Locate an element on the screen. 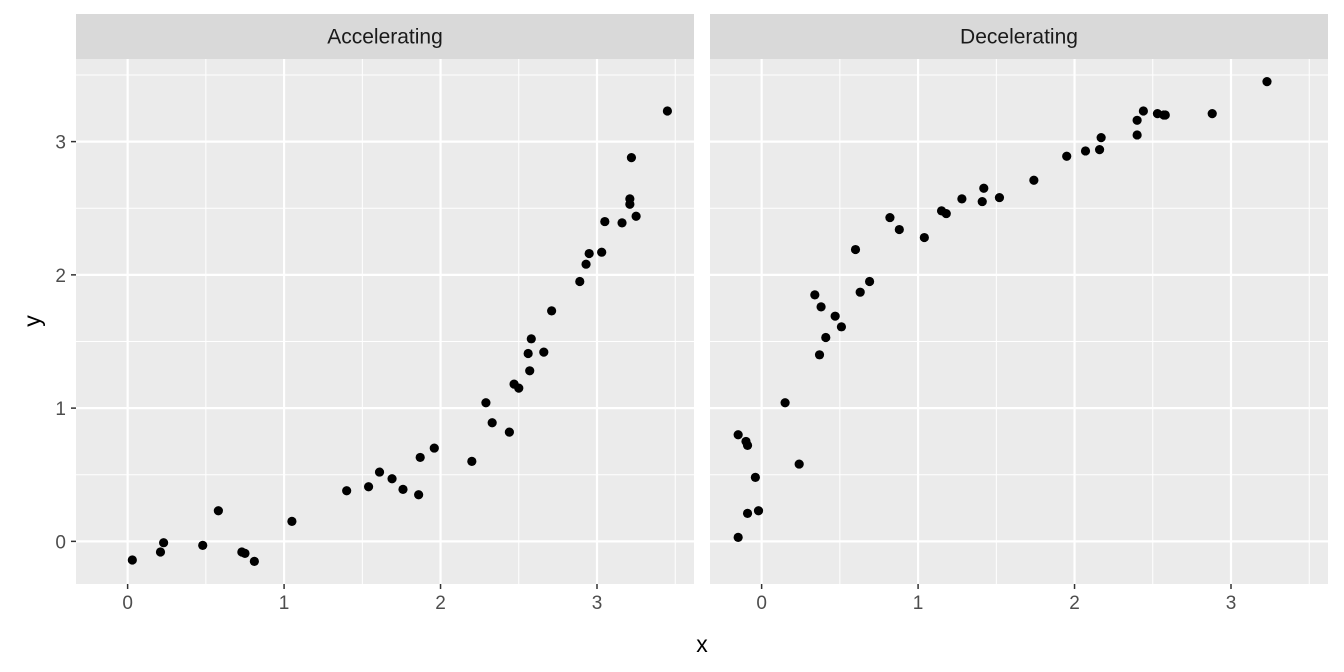 The width and height of the screenshot is (1344, 672). y-tick-label: 2 is located at coordinates (60, 276).